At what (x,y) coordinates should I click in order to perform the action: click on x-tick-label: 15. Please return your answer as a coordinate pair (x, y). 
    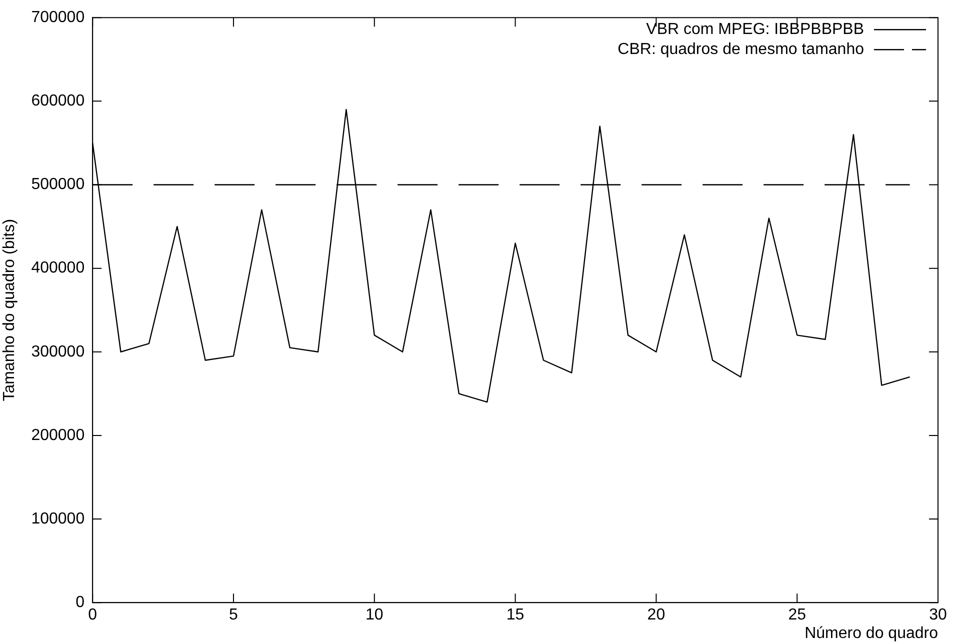
    Looking at the image, I should click on (515, 615).